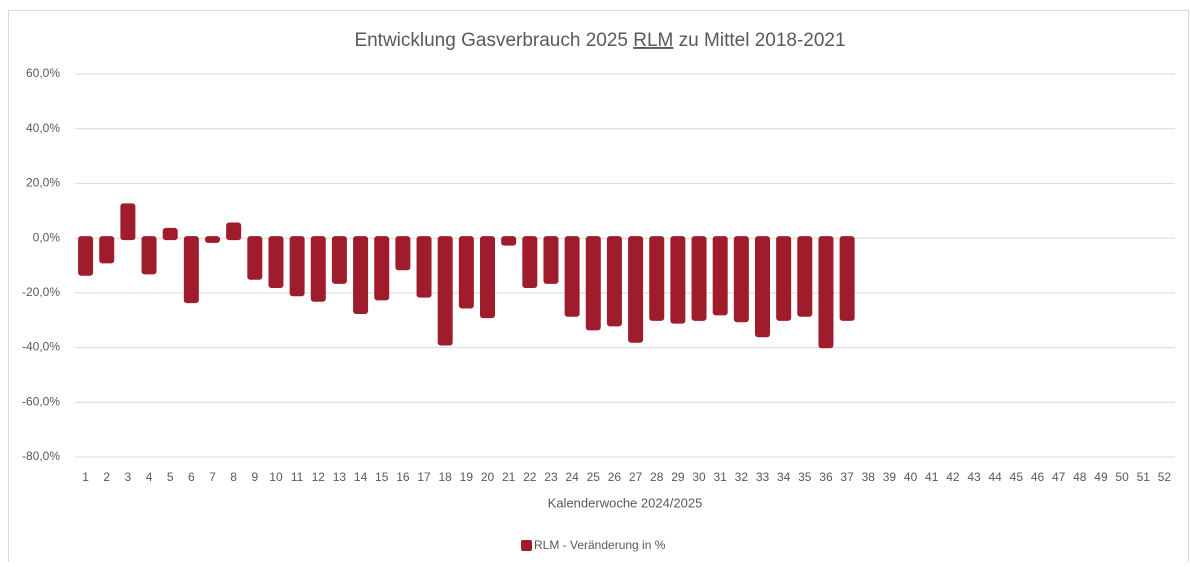  Describe the element at coordinates (759, 40) in the screenshot. I see `title-part: zu Mittel 2018-2021` at that location.